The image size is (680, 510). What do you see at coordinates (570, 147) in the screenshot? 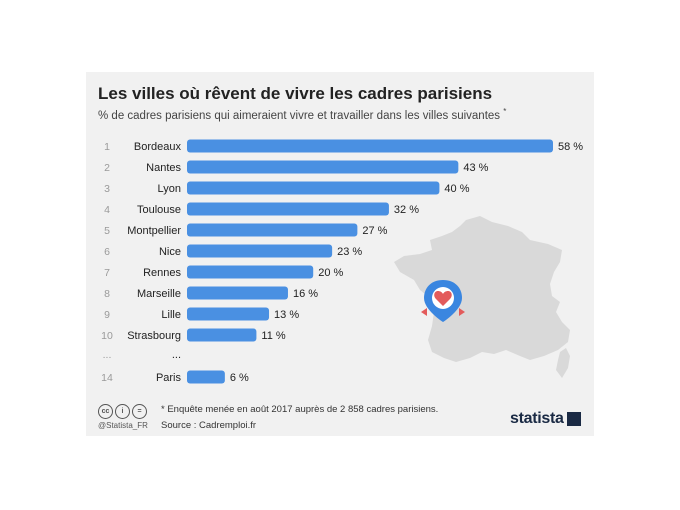
I see `value-label: 58 %` at bounding box center [570, 147].